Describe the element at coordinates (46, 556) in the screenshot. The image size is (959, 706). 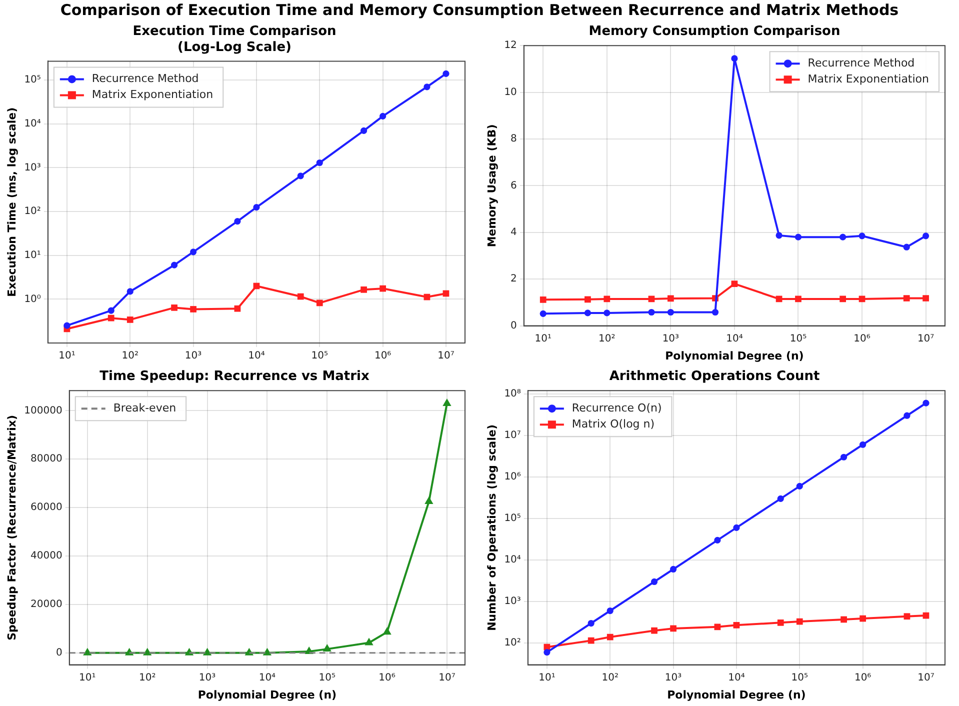
I see `y-tick-label: 40000` at that location.